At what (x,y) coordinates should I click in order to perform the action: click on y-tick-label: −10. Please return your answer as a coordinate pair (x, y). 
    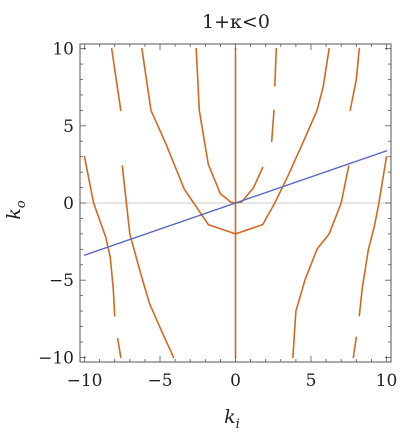
    Looking at the image, I should click on (56, 358).